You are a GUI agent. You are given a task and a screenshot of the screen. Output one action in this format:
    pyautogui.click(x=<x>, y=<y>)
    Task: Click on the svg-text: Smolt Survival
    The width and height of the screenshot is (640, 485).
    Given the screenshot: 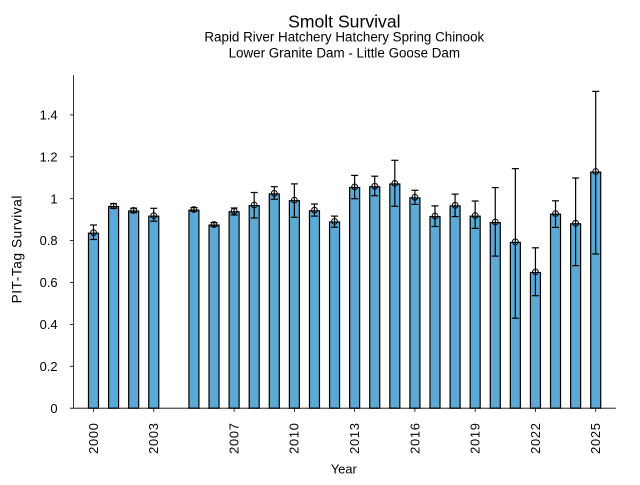 What is the action you would take?
    pyautogui.click(x=344, y=22)
    